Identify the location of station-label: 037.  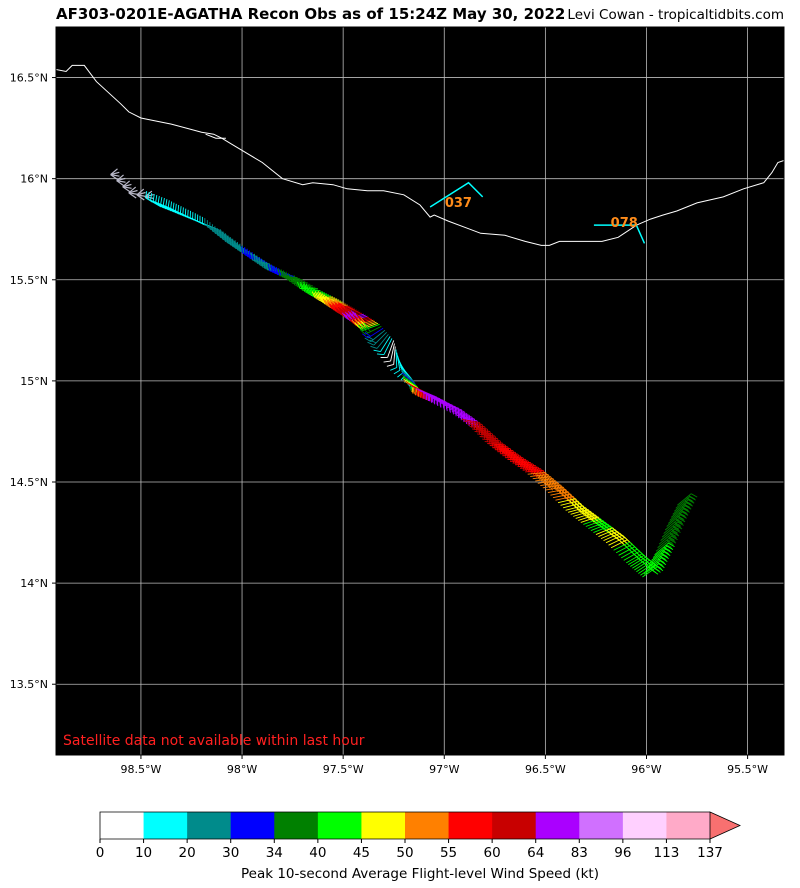
(458, 203).